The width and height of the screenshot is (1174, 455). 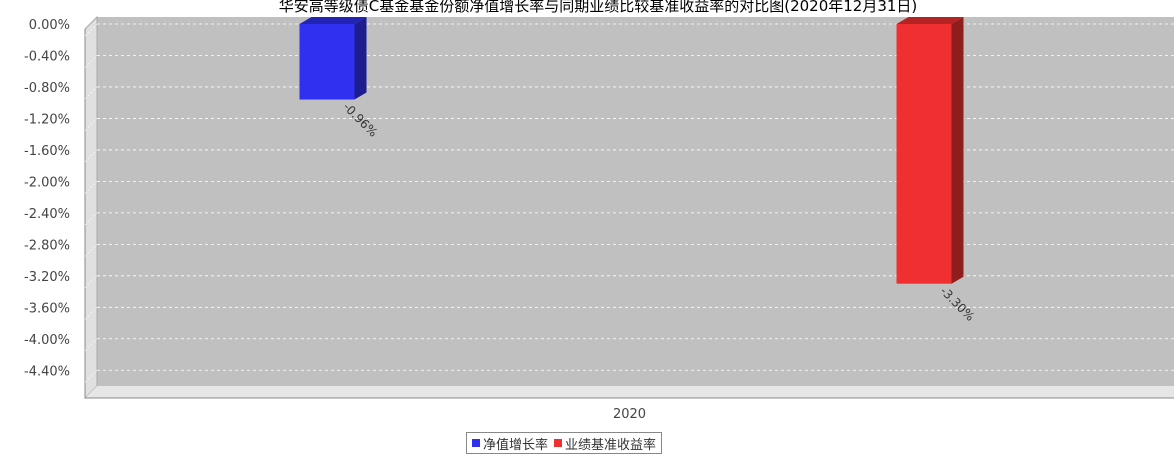 What do you see at coordinates (47, 308) in the screenshot?
I see `y-tick-label: -3.60%` at bounding box center [47, 308].